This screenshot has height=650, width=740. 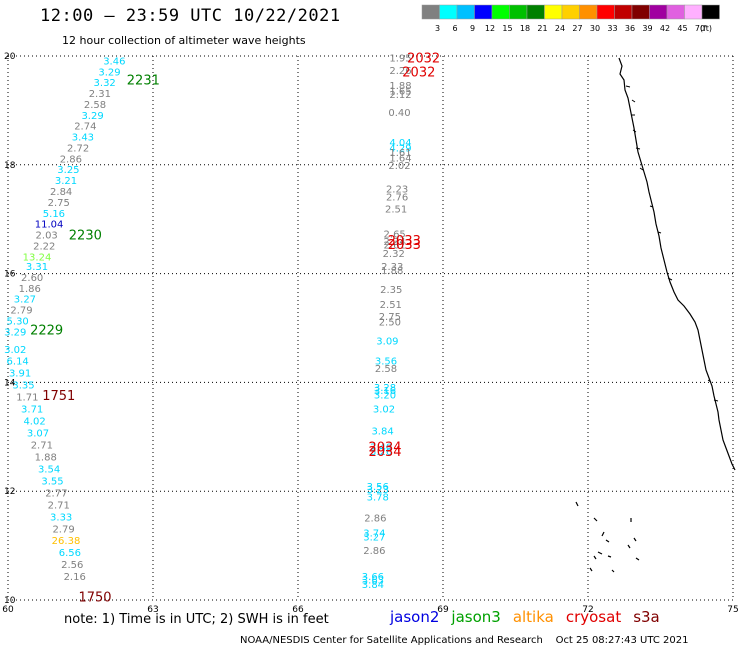 What do you see at coordinates (143, 80) in the screenshot?
I see `pass-time-label: 2231` at bounding box center [143, 80].